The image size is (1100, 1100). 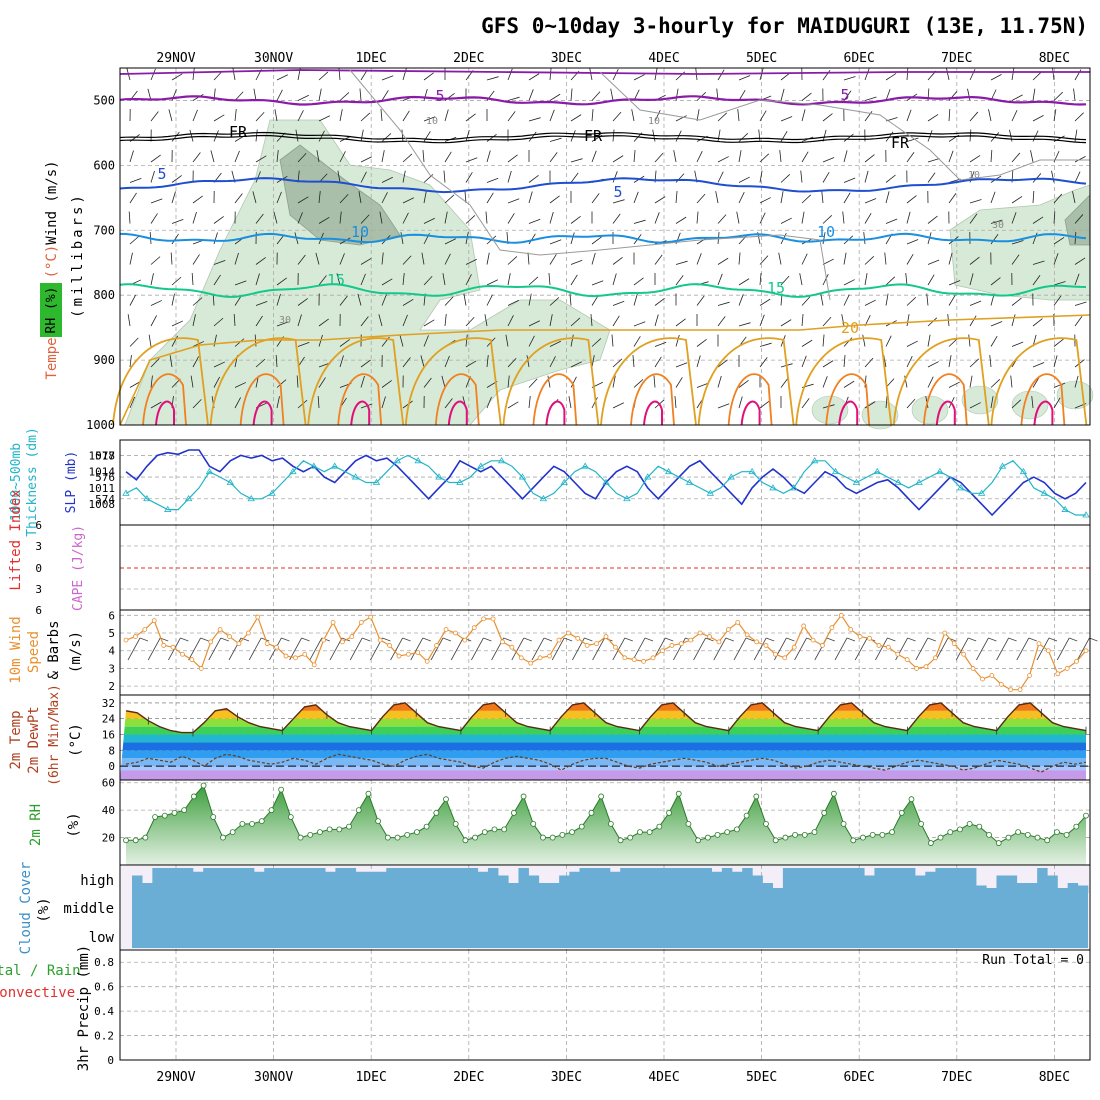 I want to click on precip-tick: 0.6, so click(x=104, y=987).